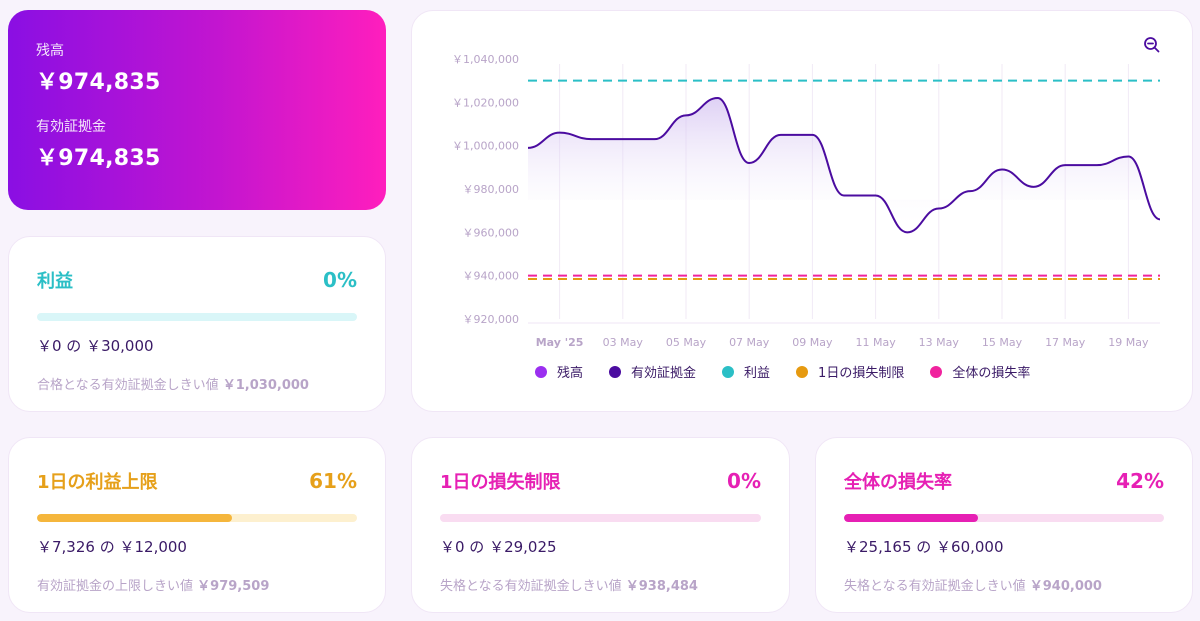 The image size is (1200, 621). What do you see at coordinates (1004, 518) in the screenshot?
I see `overall-loss-progress-bar` at bounding box center [1004, 518].